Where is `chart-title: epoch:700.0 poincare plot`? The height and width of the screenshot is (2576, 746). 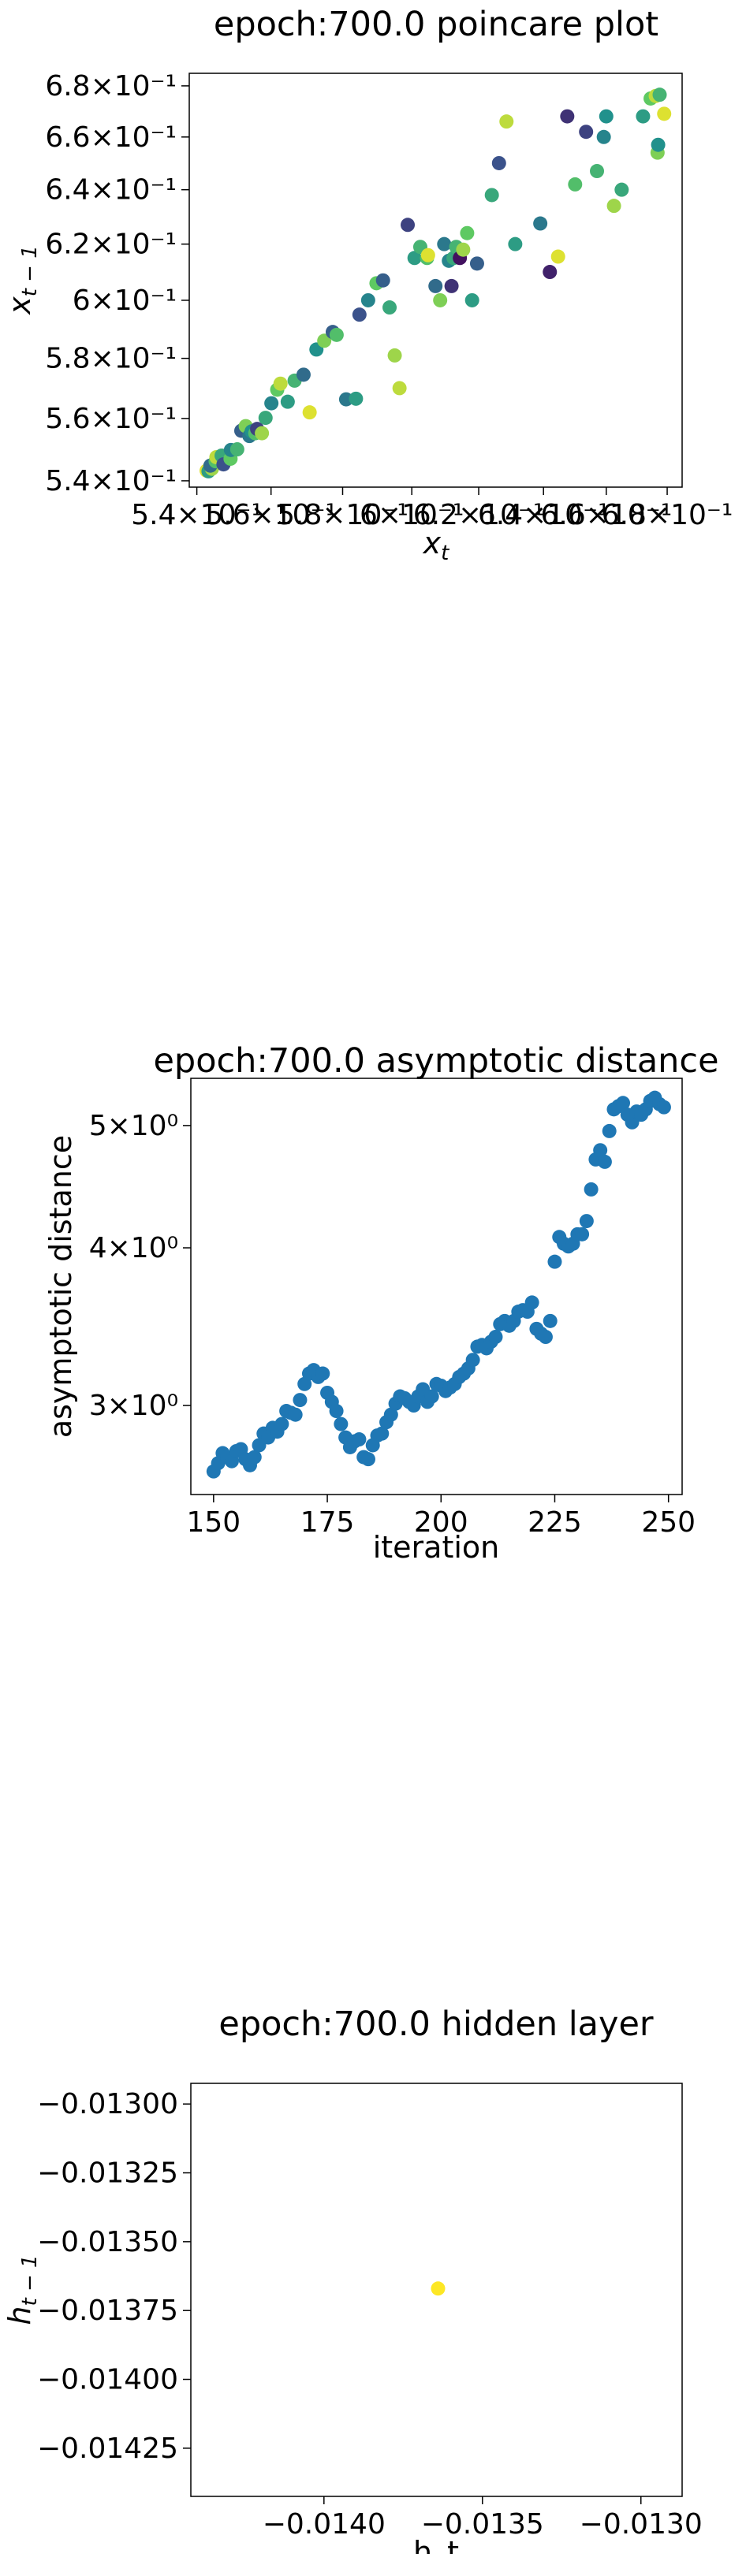 chart-title: epoch:700.0 poincare plot is located at coordinates (436, 24).